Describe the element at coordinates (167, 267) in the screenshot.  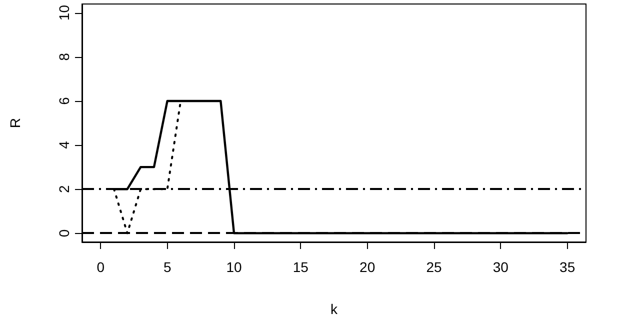
I see `x-tick-label: 5` at that location.